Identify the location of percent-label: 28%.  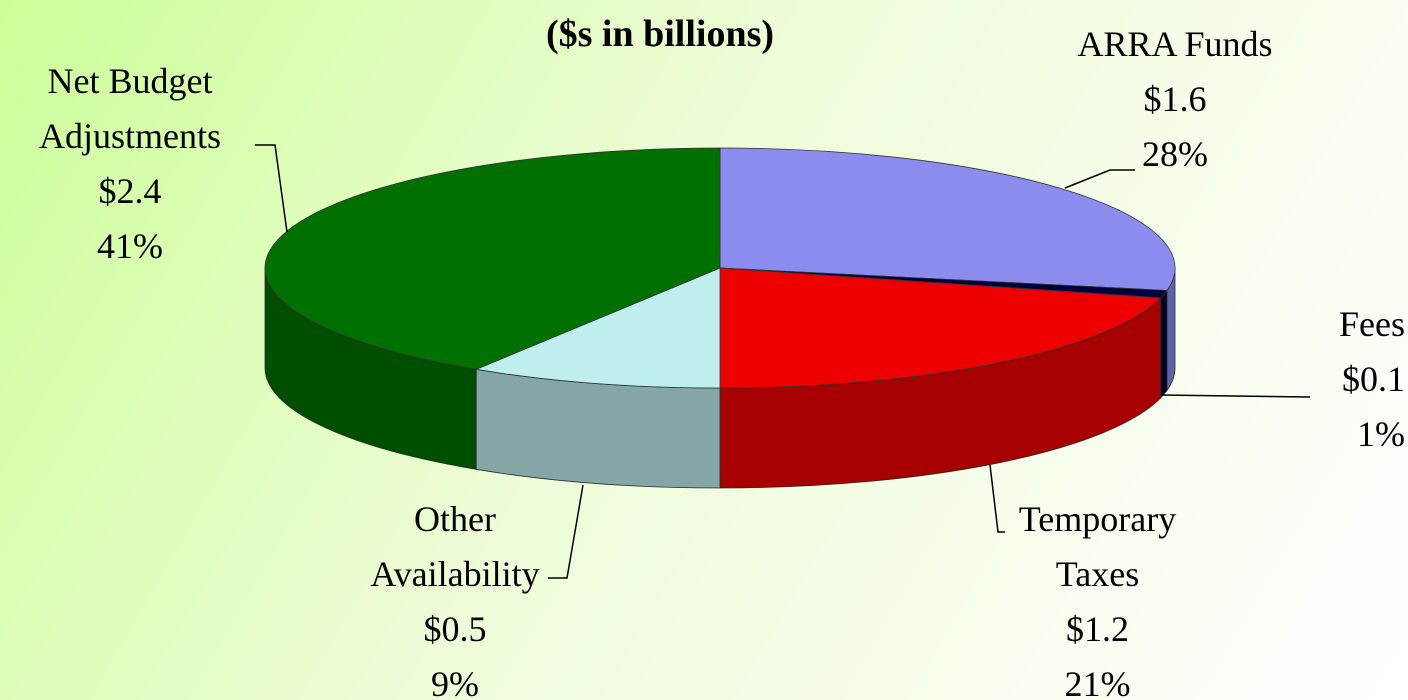
(1175, 154).